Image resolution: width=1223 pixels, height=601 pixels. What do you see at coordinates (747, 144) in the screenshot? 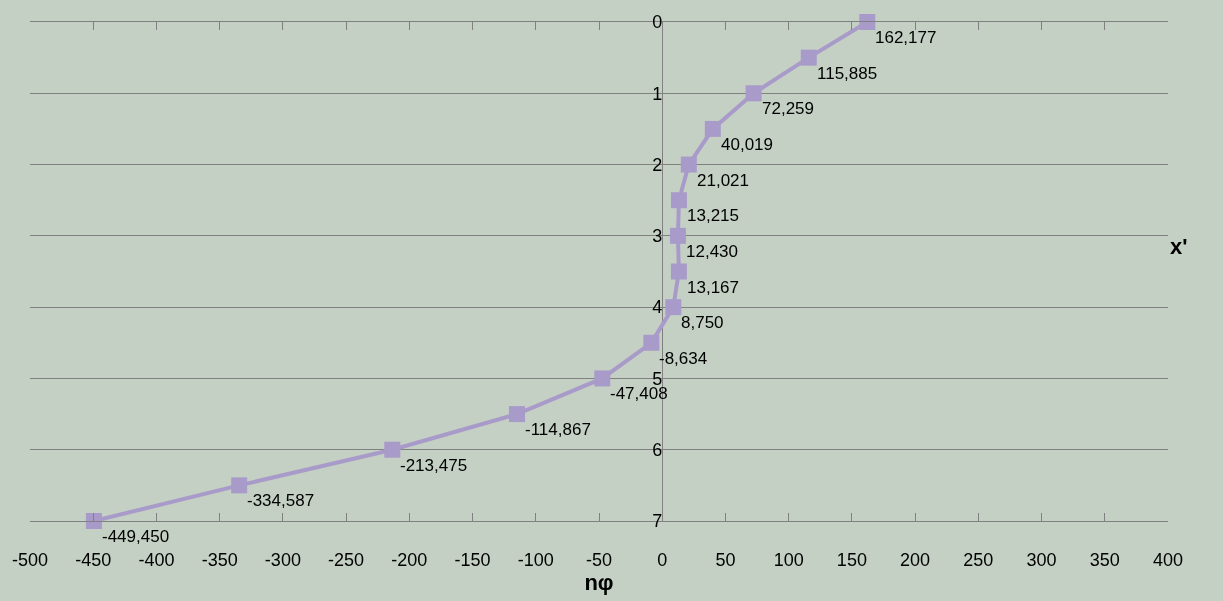
I see `annotation: 40,019` at bounding box center [747, 144].